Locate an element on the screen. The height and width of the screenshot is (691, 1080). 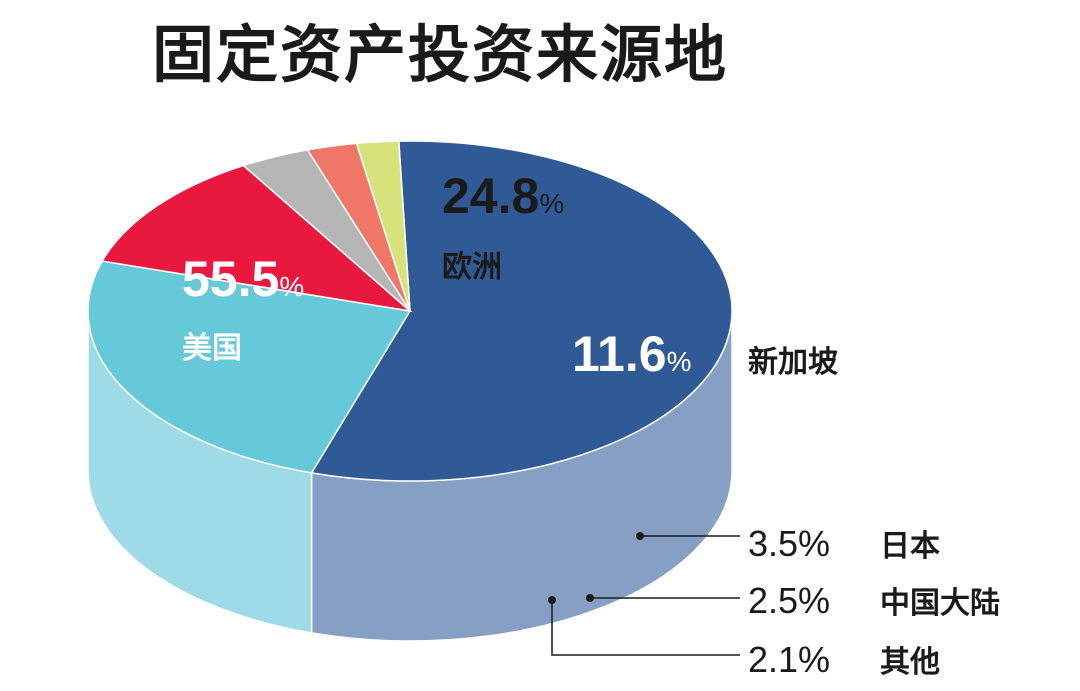
leader-dot-中国大陆 is located at coordinates (590, 598).